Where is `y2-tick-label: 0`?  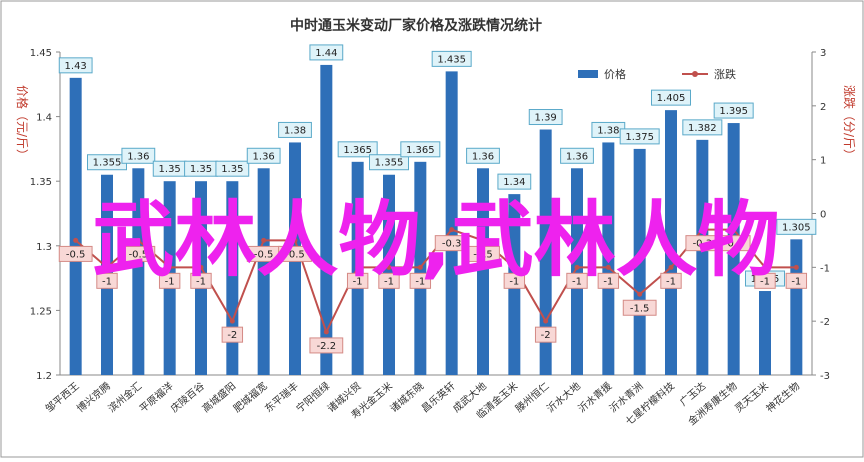 y2-tick-label: 0 is located at coordinates (823, 215).